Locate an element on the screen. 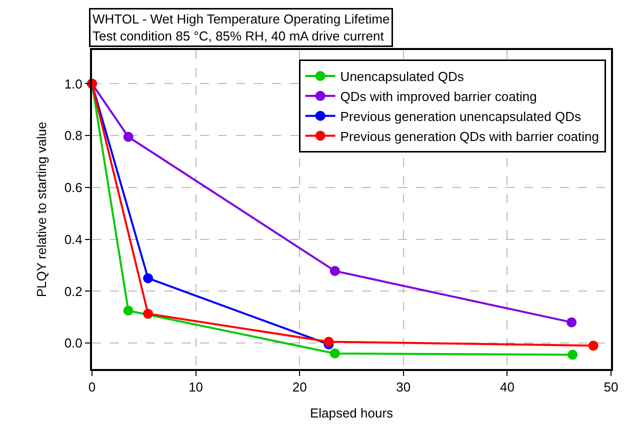  x-tick-label: 50 is located at coordinates (611, 387).